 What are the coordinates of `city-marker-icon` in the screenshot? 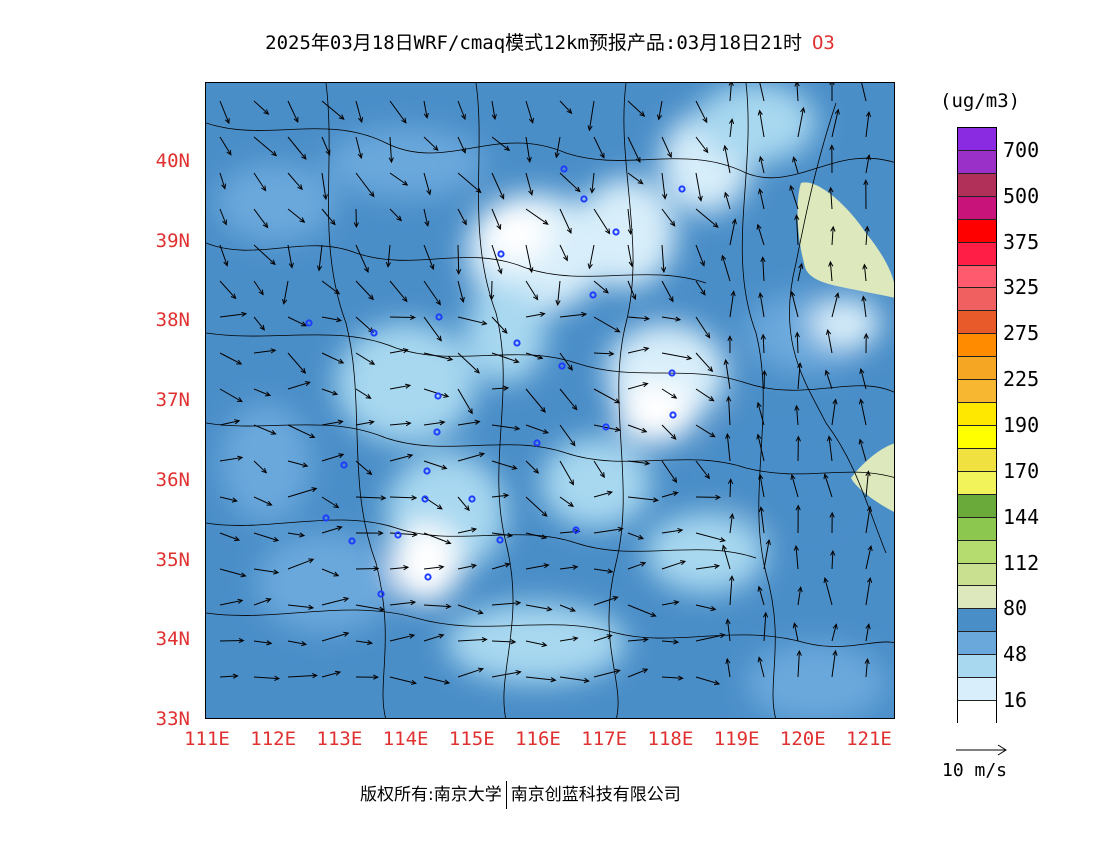 It's located at (437, 432).